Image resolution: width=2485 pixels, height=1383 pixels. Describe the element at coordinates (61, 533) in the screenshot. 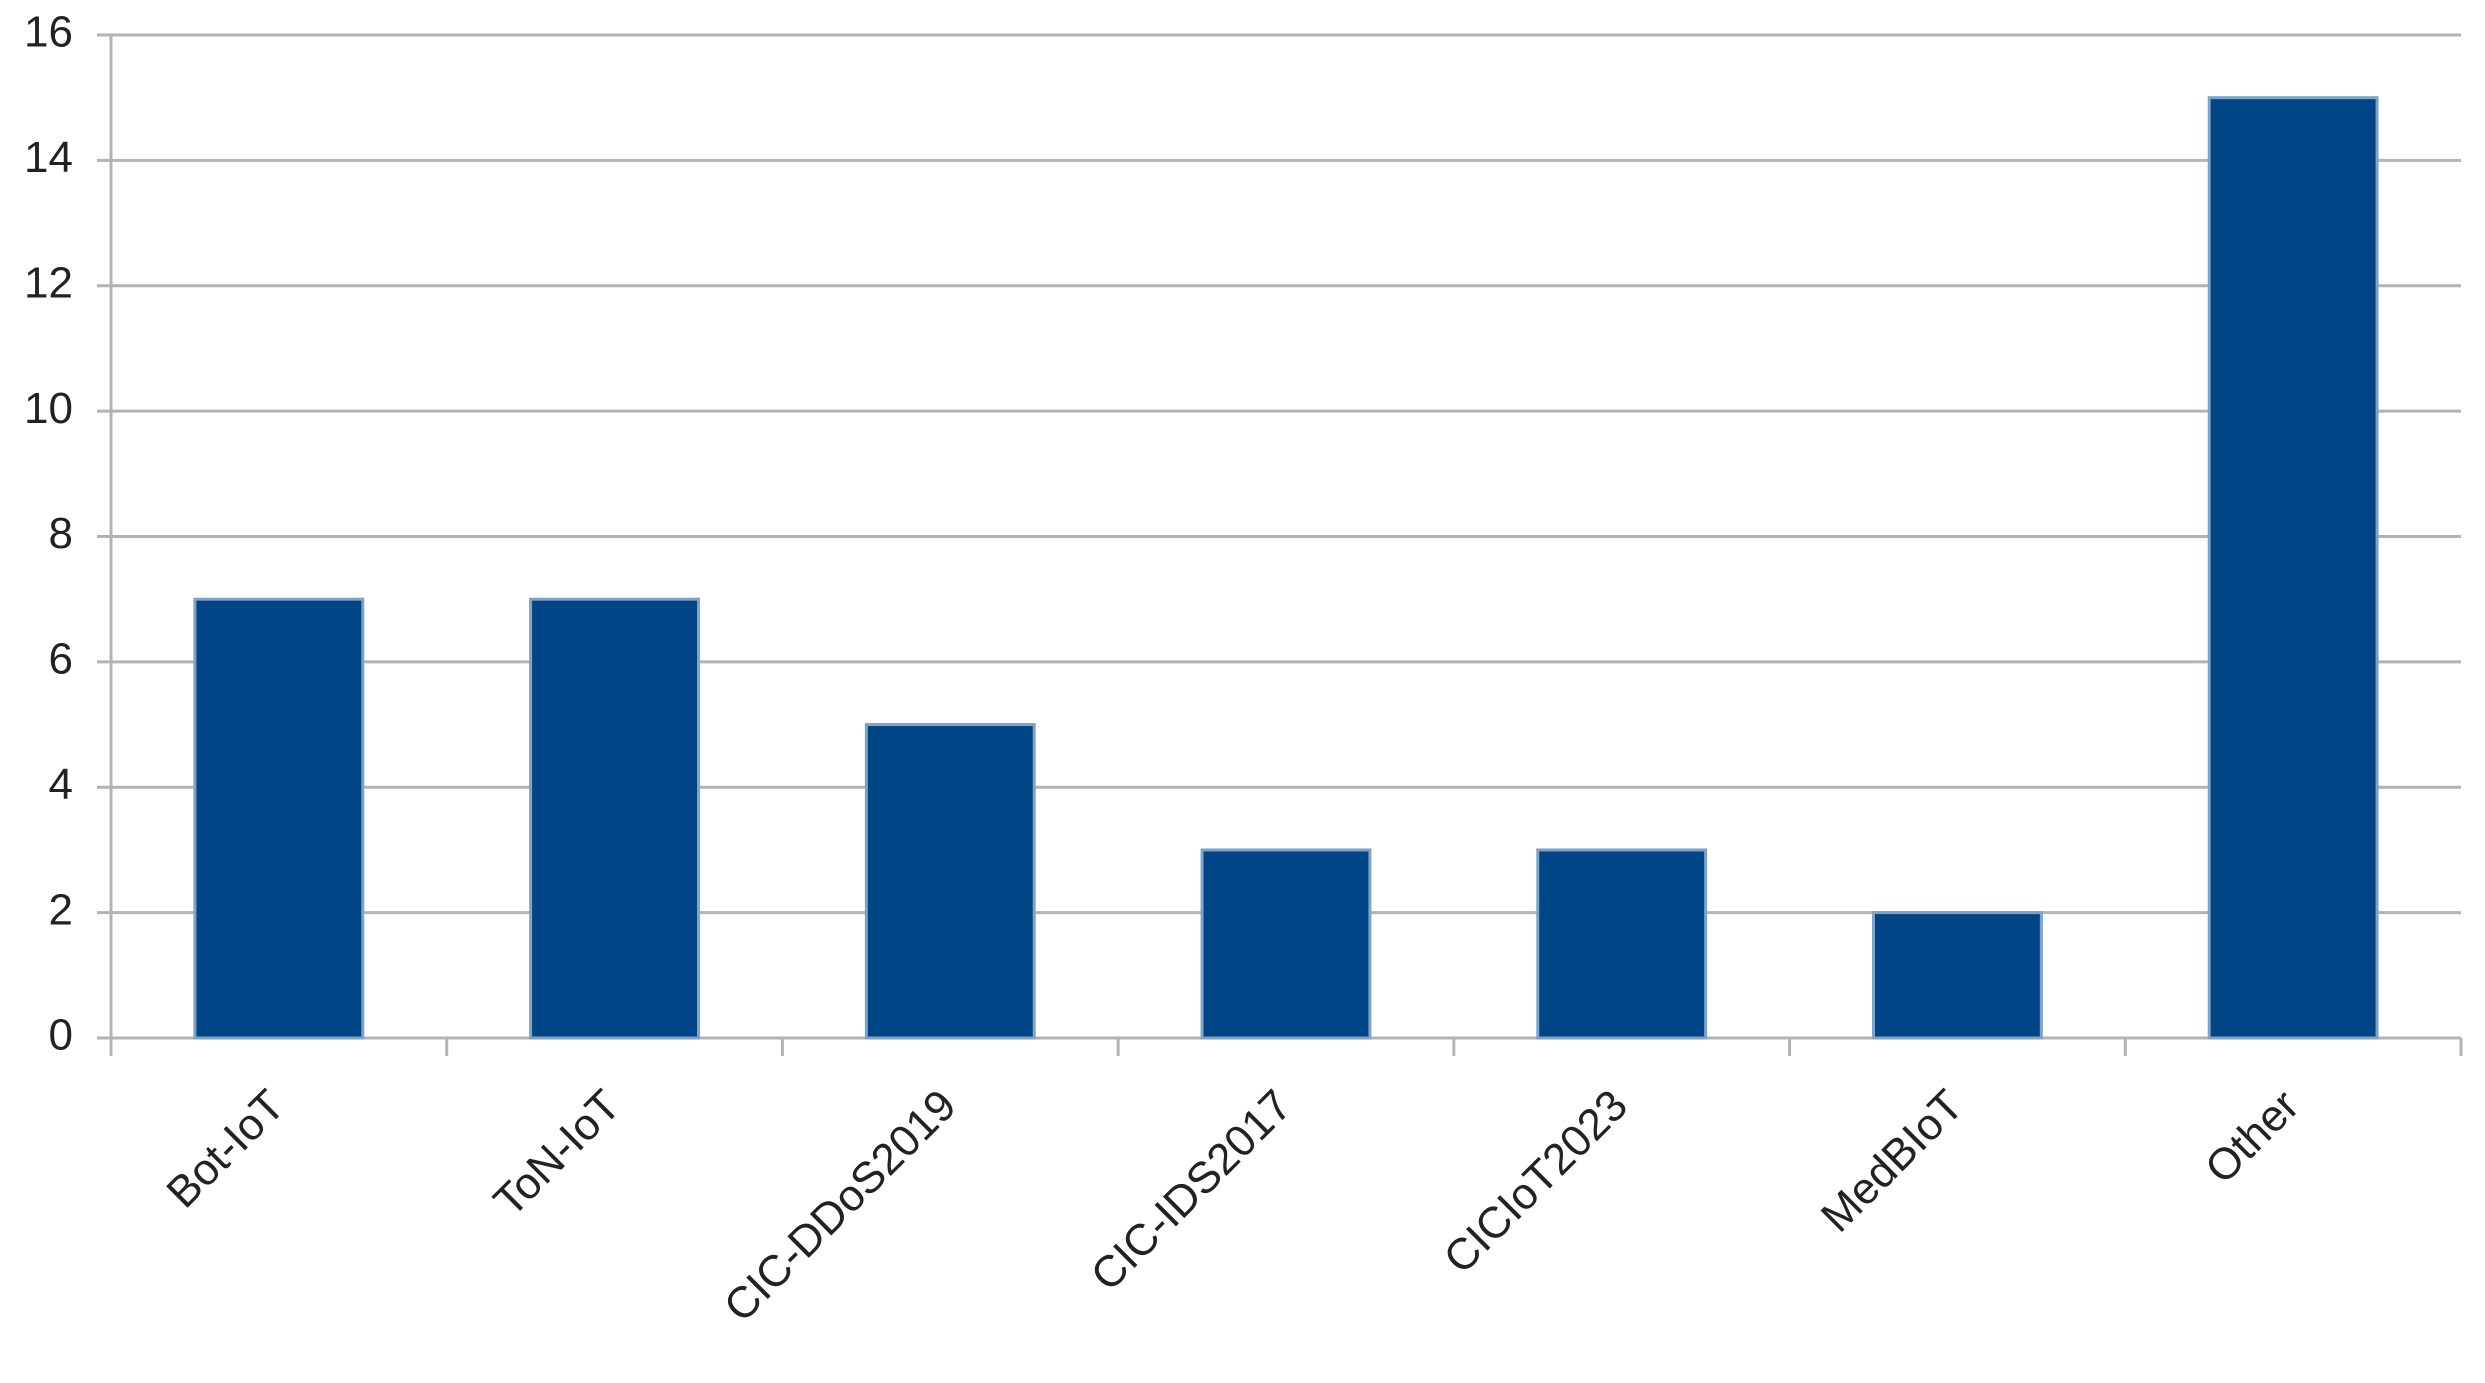

I see `y-tick-label: 8` at that location.